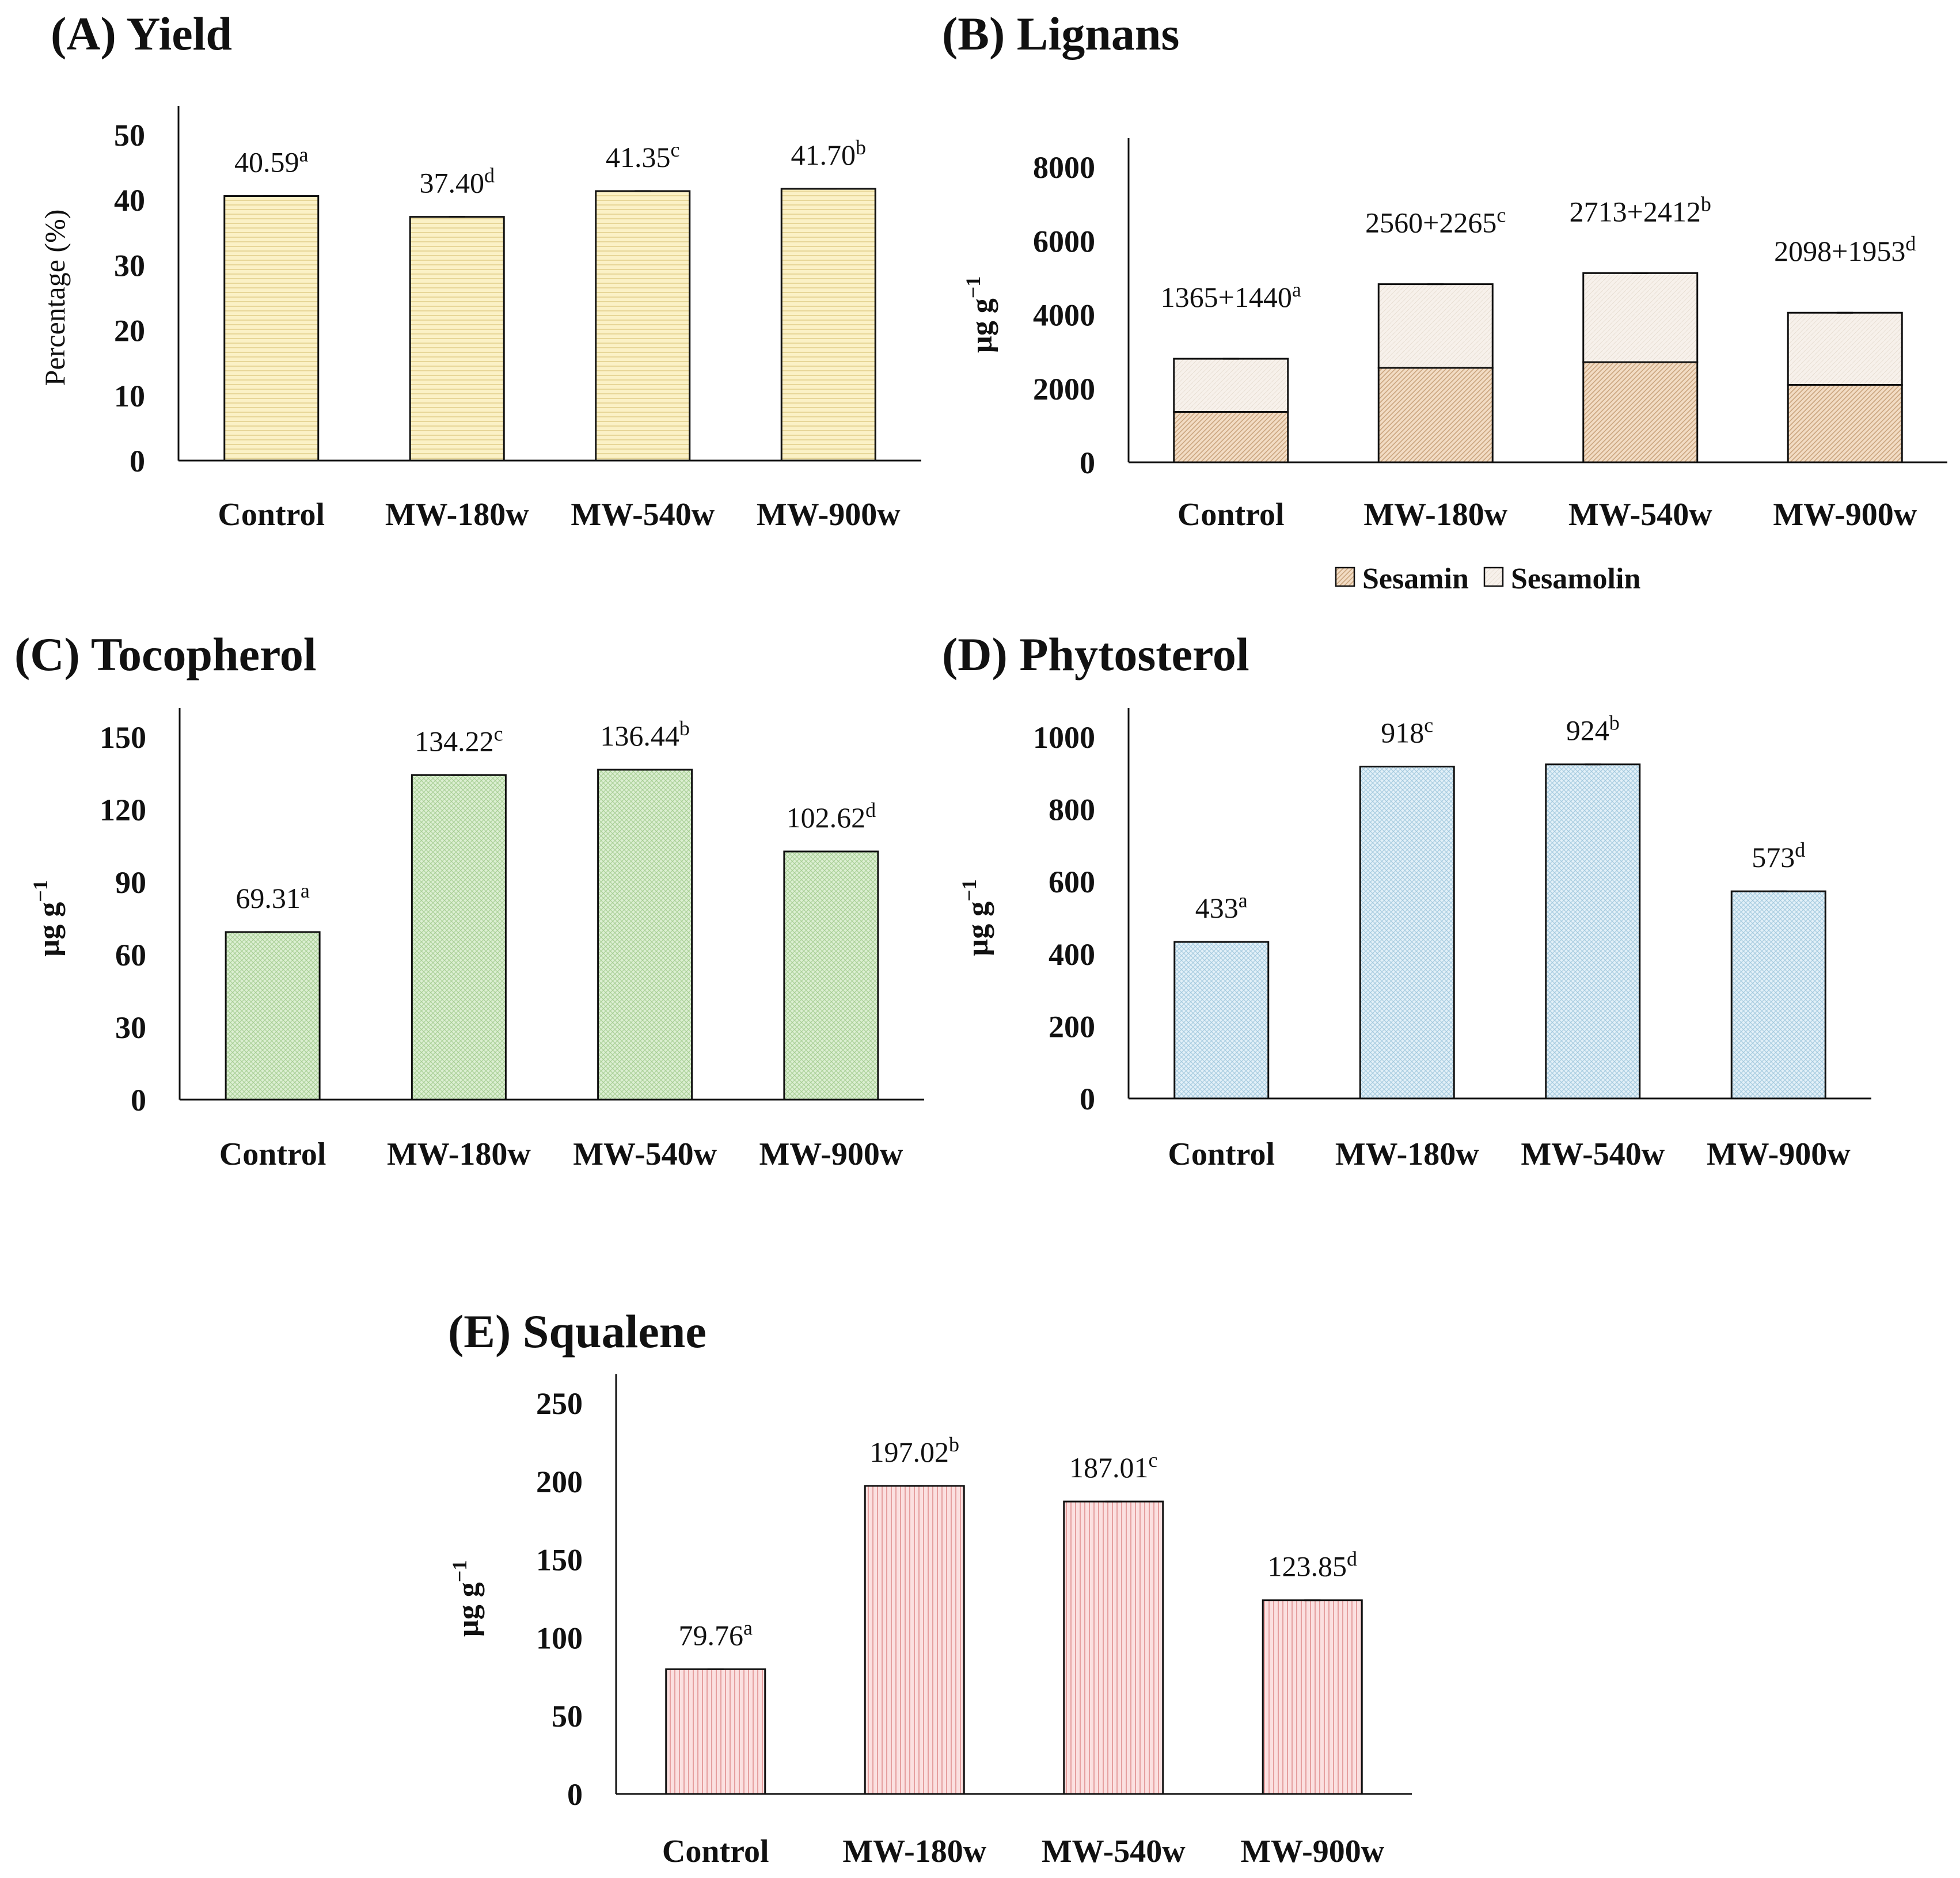 This screenshot has width=1960, height=1878. I want to click on bar-sesamolin-control, so click(1231, 386).